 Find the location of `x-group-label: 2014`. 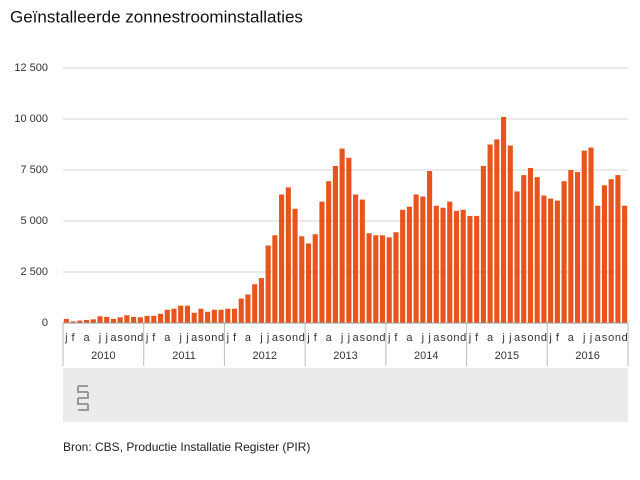

x-group-label: 2014 is located at coordinates (426, 356).